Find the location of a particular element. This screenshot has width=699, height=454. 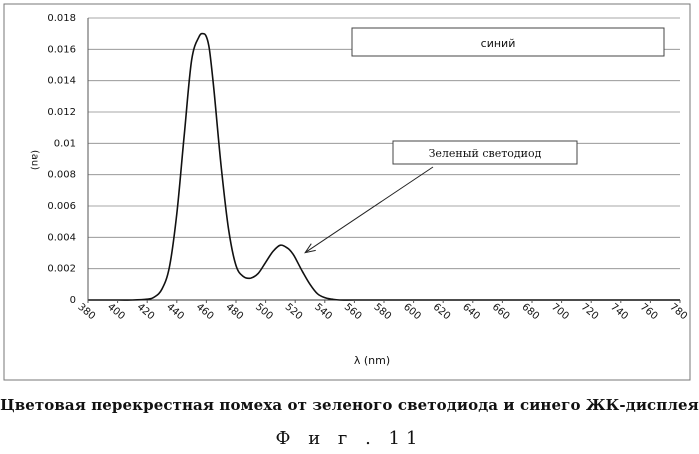

x-tick-label: 560 is located at coordinates (353, 312).